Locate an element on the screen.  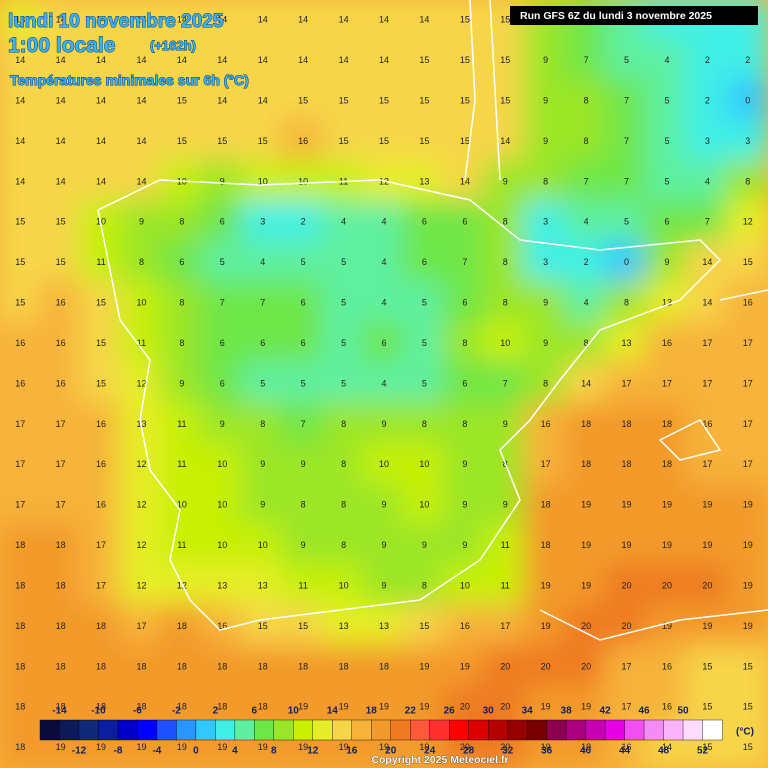
legend-tick-label: 48 is located at coordinates (664, 751).